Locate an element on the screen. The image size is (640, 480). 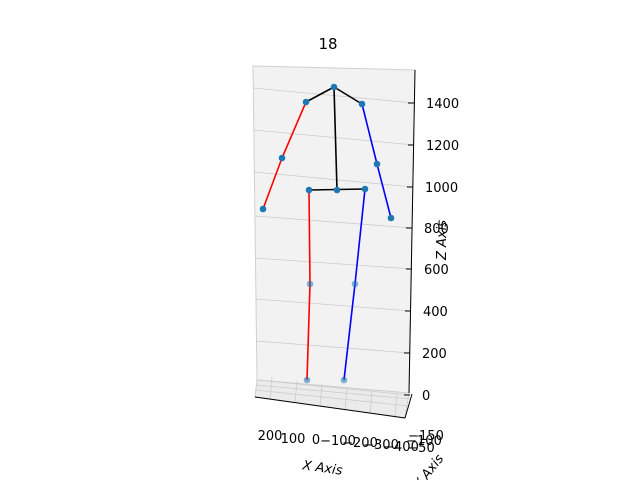
y-axis-line is located at coordinates (408, 406).